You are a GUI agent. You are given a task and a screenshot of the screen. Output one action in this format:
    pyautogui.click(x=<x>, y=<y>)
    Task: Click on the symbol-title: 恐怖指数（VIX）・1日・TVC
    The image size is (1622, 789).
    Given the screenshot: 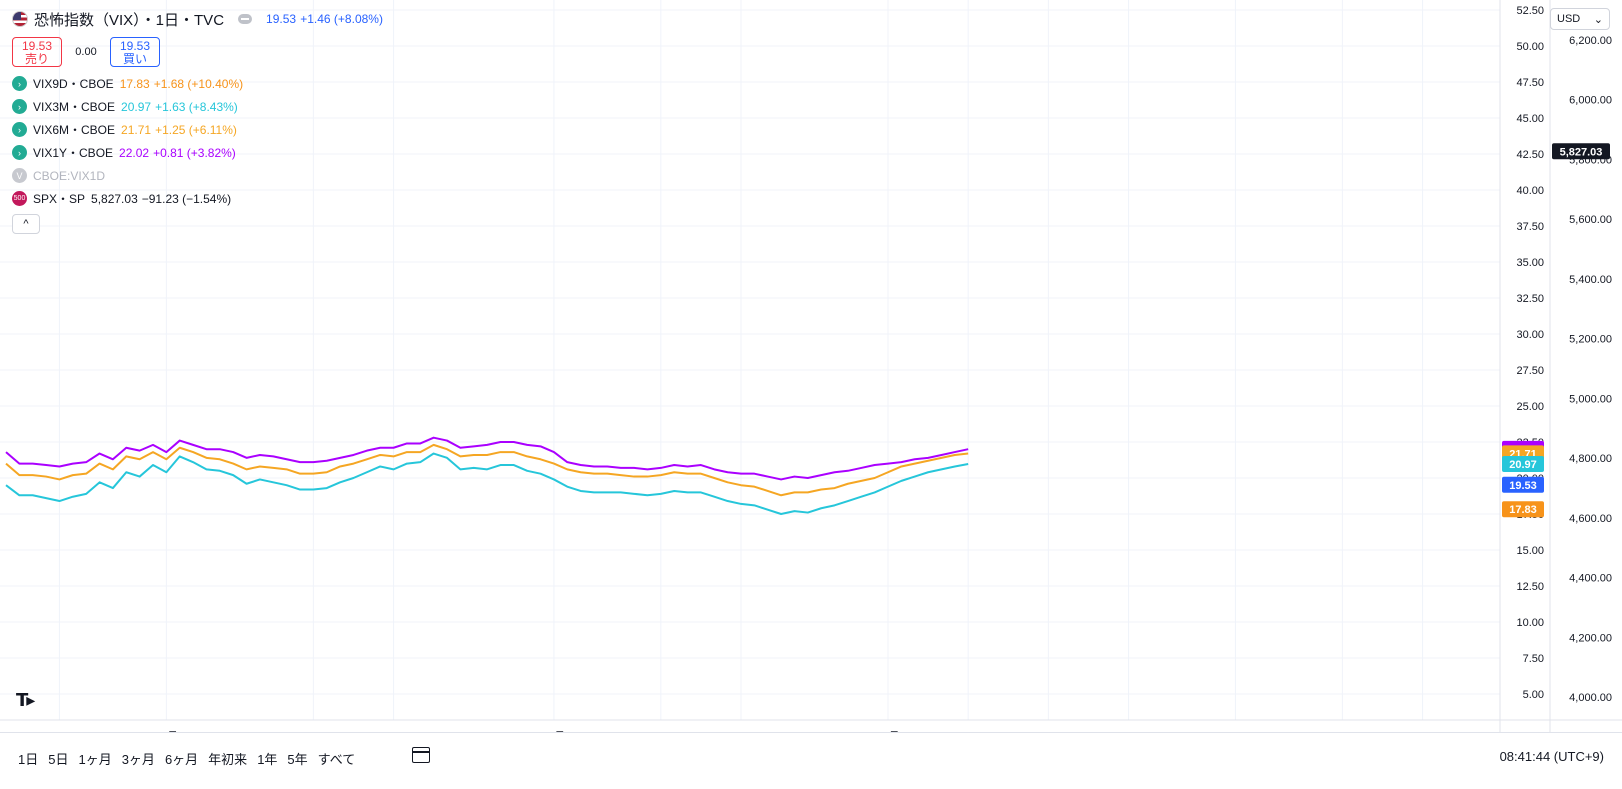 What is the action you would take?
    pyautogui.click(x=129, y=20)
    